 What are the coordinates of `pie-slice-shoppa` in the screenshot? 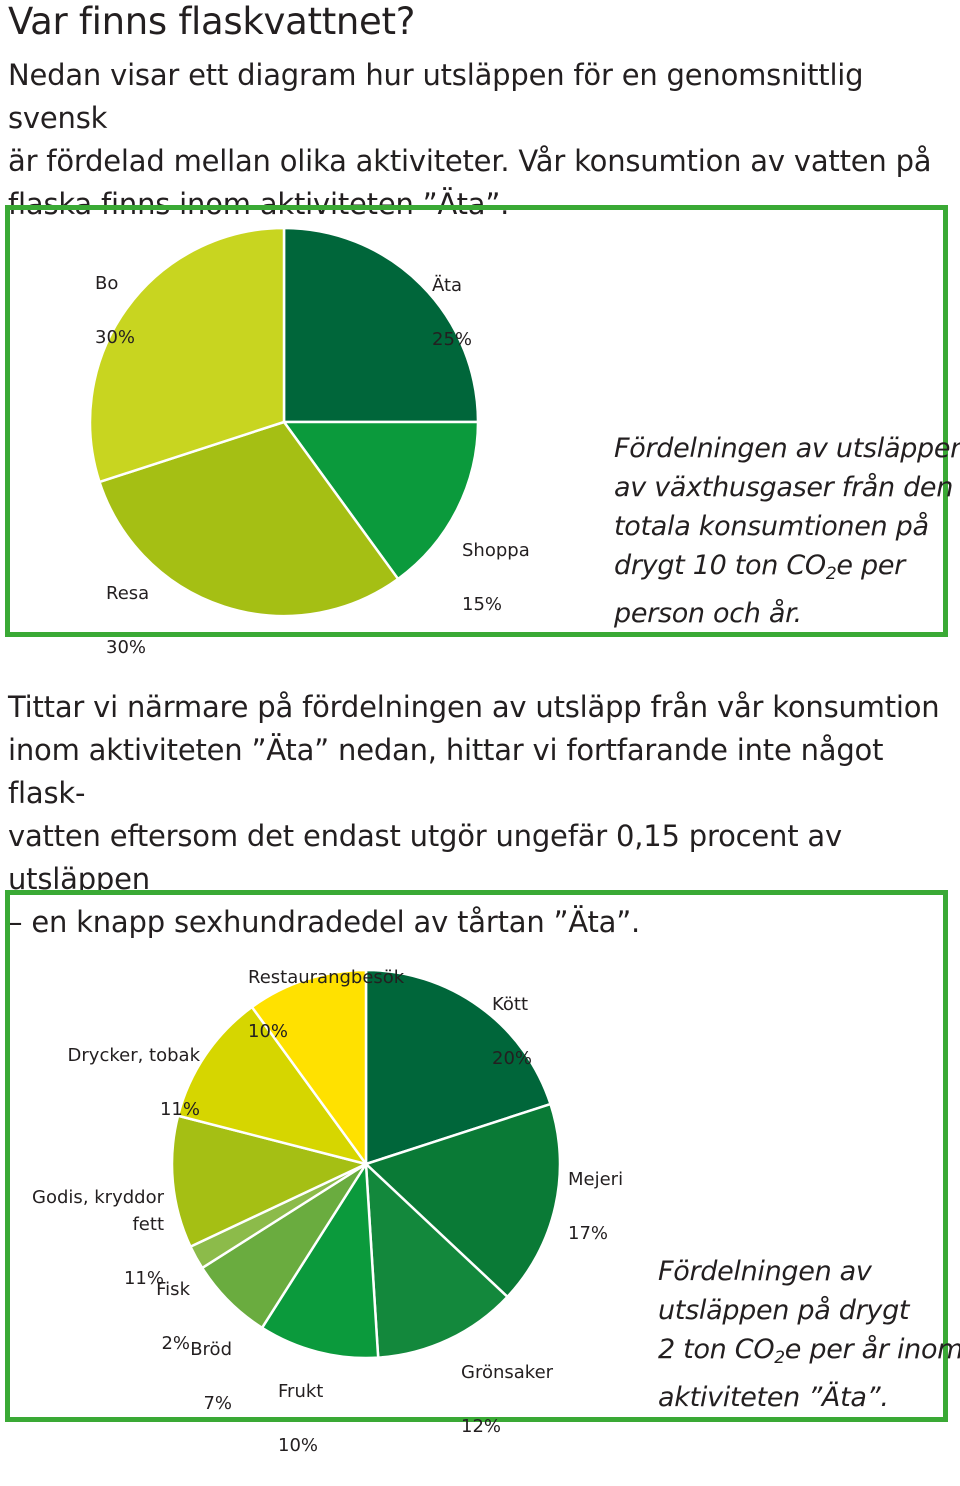 It's located at (381, 500).